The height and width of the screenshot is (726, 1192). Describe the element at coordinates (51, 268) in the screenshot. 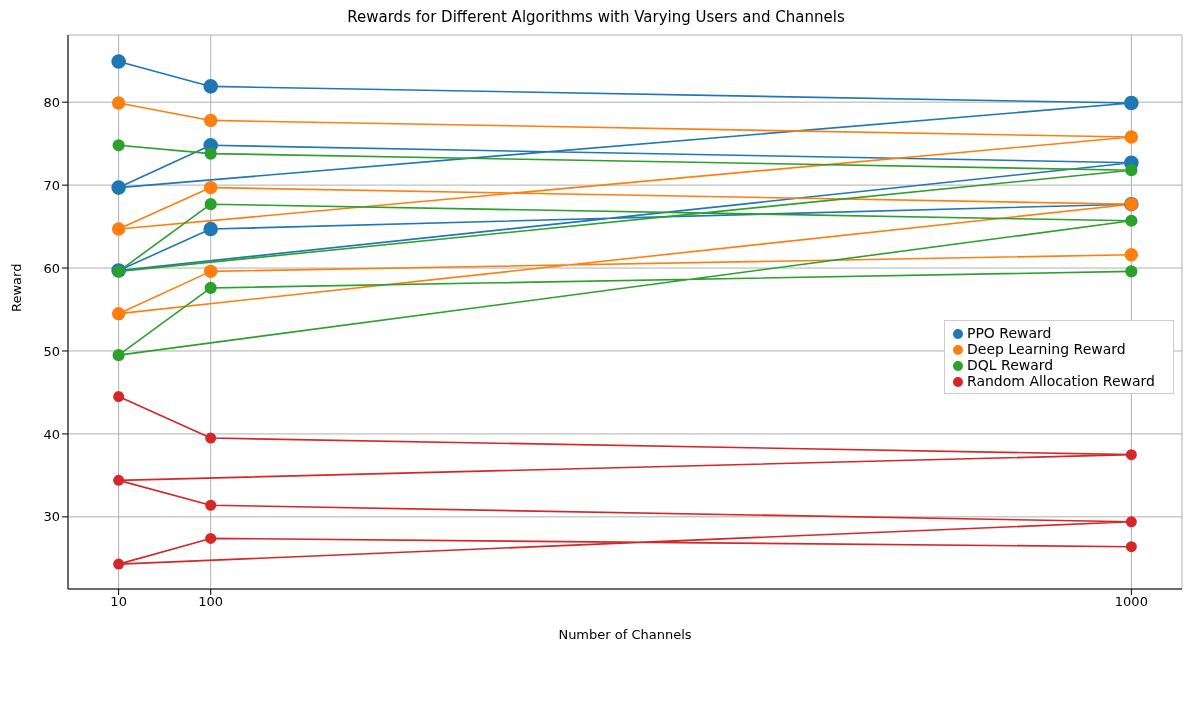

I see `y-tick-label: 60` at that location.